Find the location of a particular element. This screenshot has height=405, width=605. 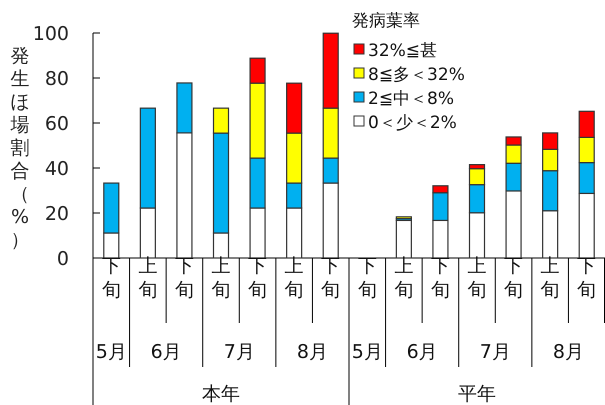

y-tick-label: 40 is located at coordinates (56, 169).